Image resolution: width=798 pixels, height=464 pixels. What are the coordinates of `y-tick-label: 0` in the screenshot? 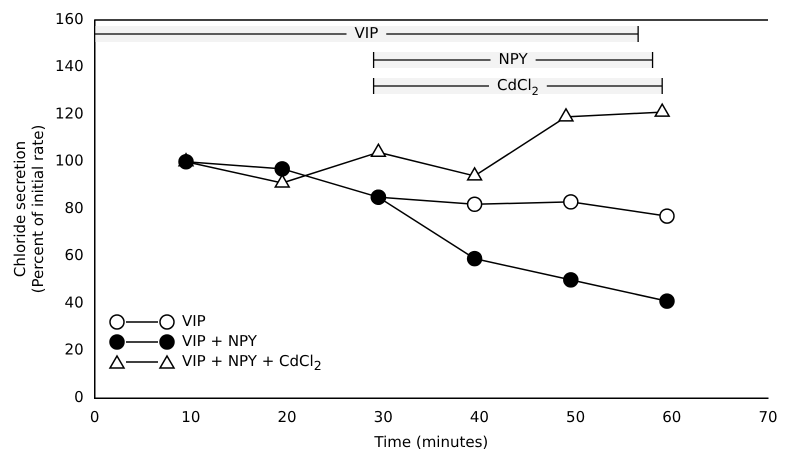 It's located at (79, 397).